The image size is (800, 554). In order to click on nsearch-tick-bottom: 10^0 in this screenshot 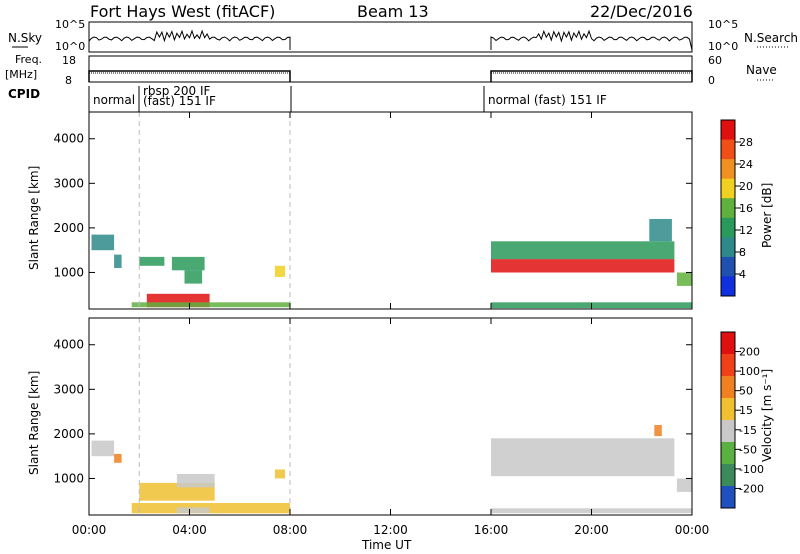, I will do `click(723, 46)`.